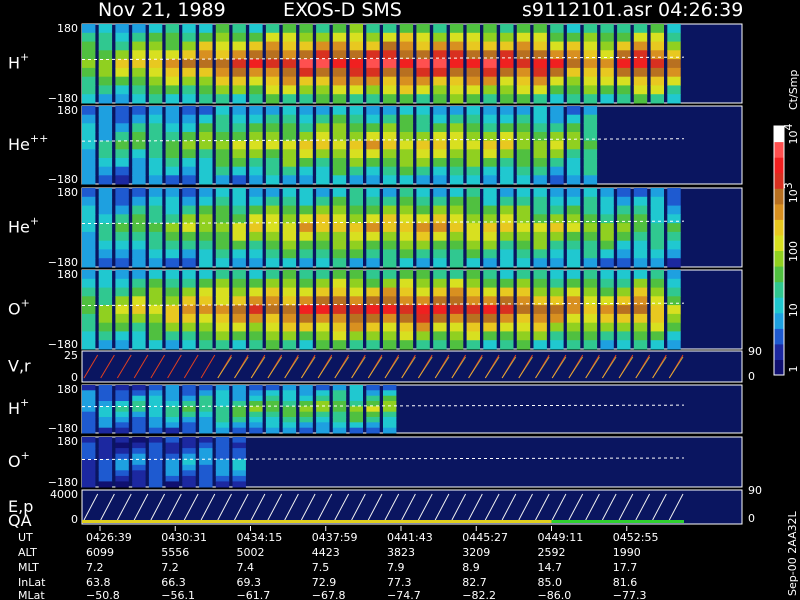 The image size is (800, 600). I want to click on axis-cell-mlat: −56.1, so click(178, 594).